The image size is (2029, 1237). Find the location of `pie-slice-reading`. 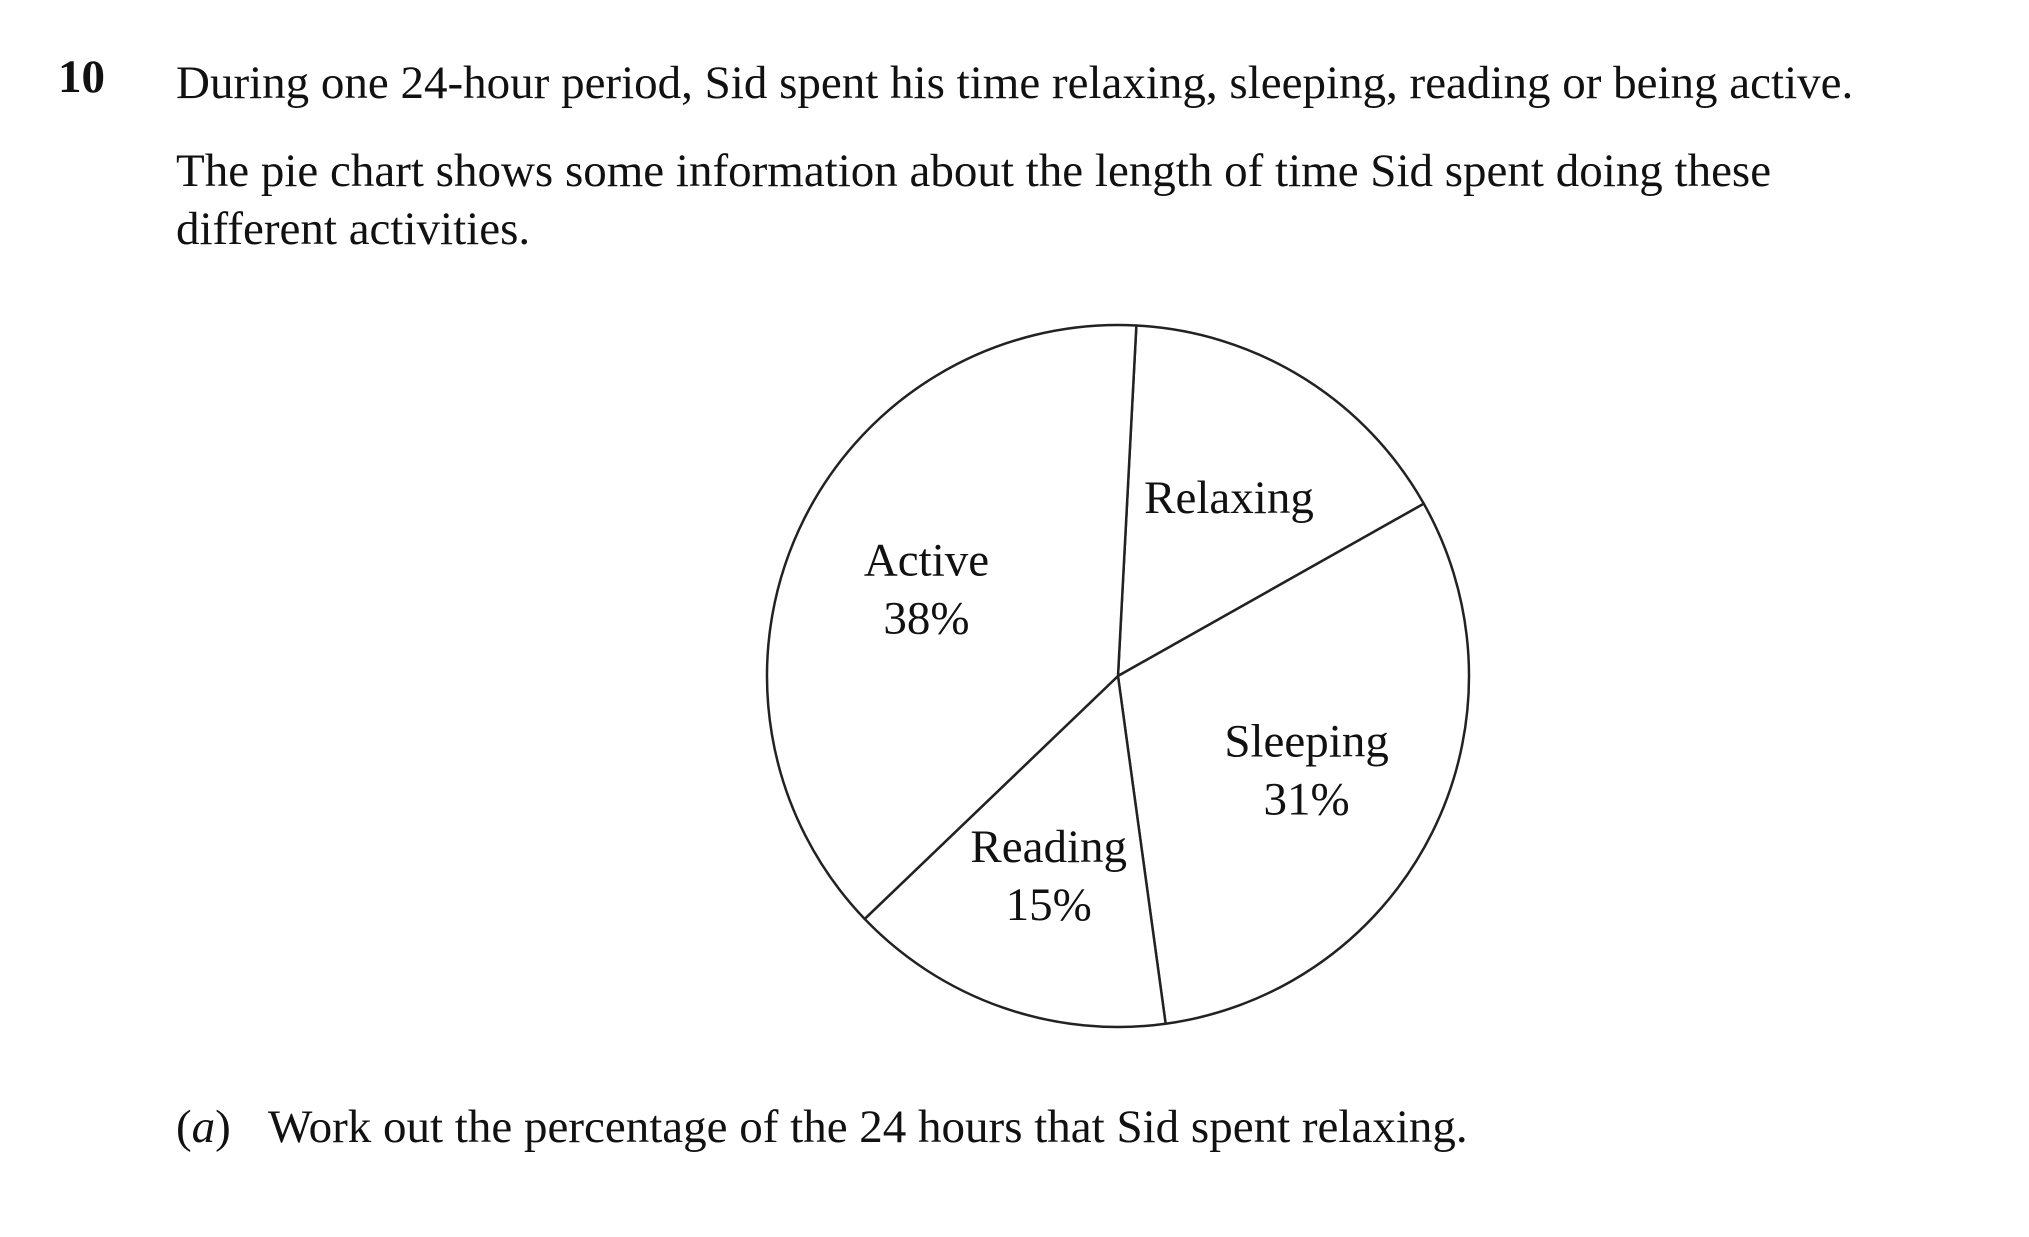

pie-slice-reading is located at coordinates (1015, 851).